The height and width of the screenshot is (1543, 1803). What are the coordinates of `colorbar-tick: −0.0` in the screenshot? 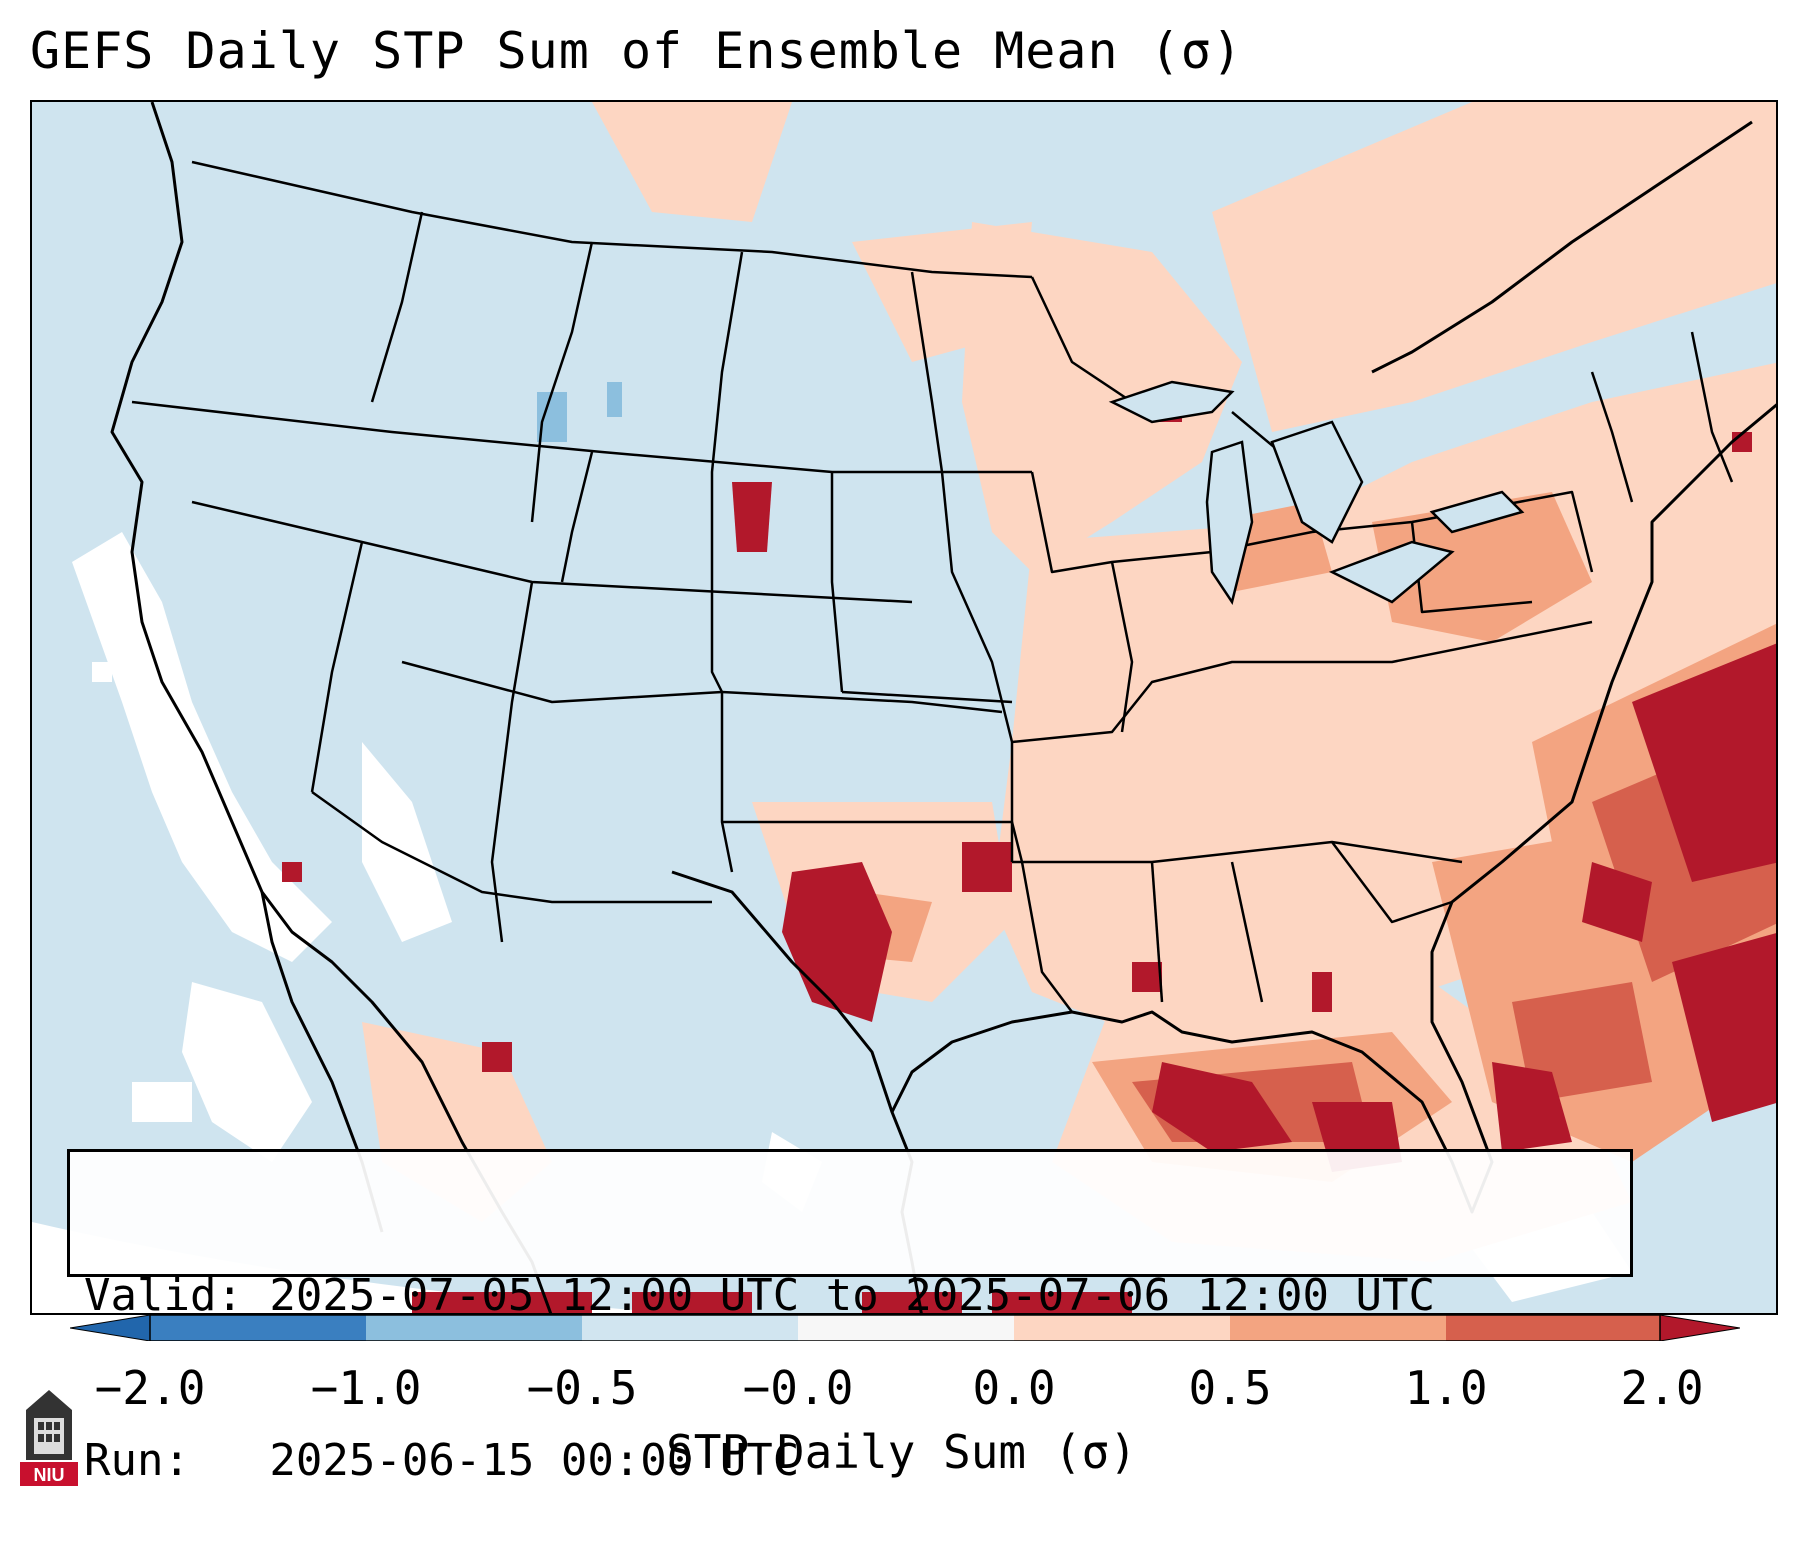 It's located at (798, 1388).